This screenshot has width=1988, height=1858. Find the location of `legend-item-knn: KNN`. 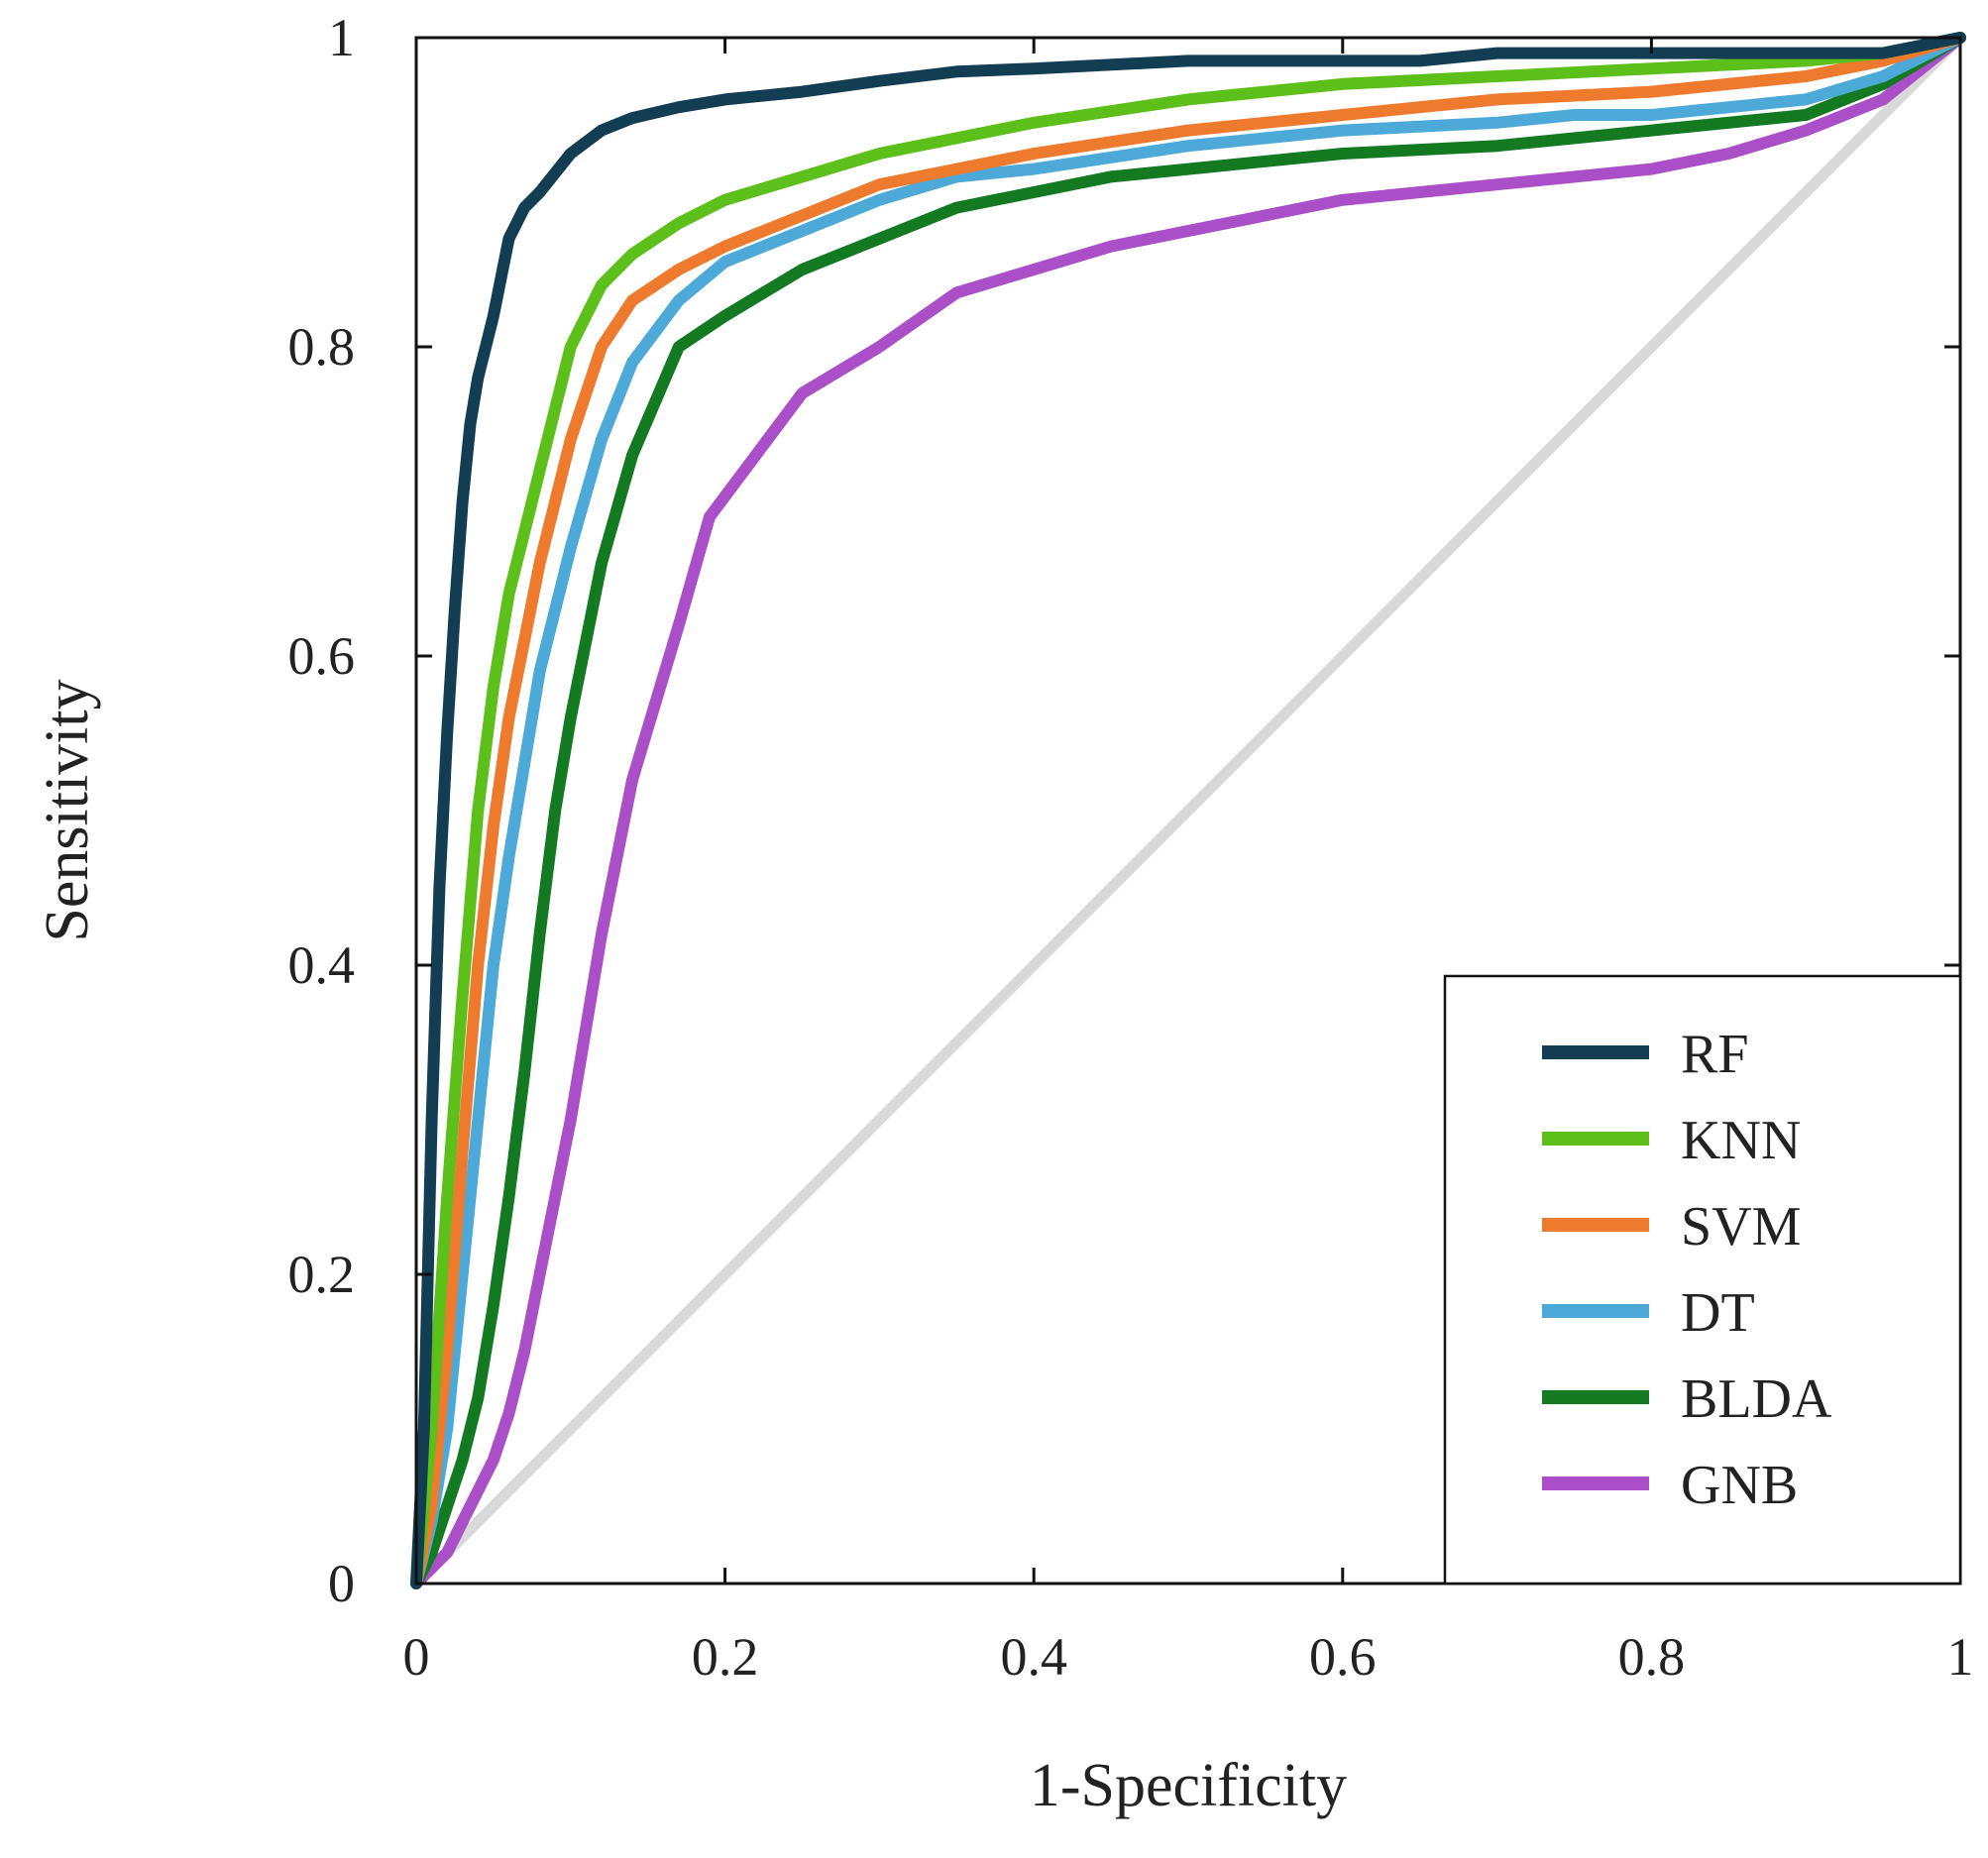

legend-item-knn: KNN is located at coordinates (1671, 1140).